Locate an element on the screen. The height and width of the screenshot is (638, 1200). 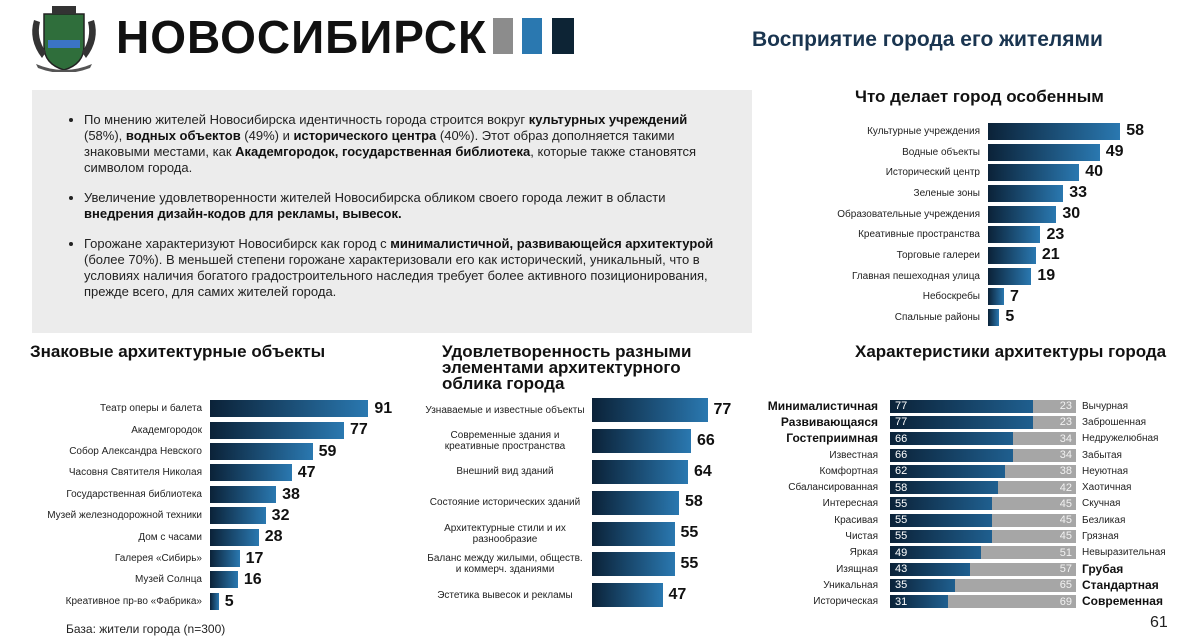
value-label: 7 is located at coordinates (1014, 296).